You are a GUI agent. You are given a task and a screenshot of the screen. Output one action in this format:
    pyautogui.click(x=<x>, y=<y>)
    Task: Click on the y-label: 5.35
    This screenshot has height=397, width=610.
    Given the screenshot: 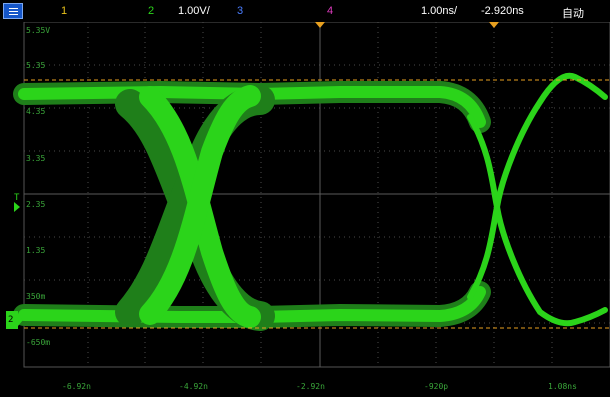 What is the action you would take?
    pyautogui.click(x=35, y=65)
    